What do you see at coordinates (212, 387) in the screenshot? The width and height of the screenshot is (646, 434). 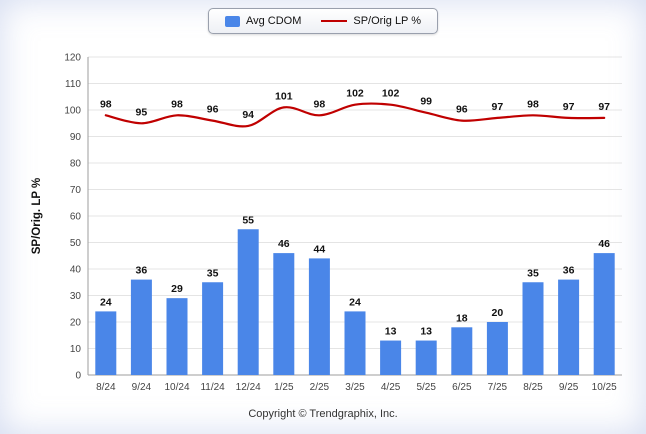 I see `x-tick-label: 11/24` at bounding box center [212, 387].